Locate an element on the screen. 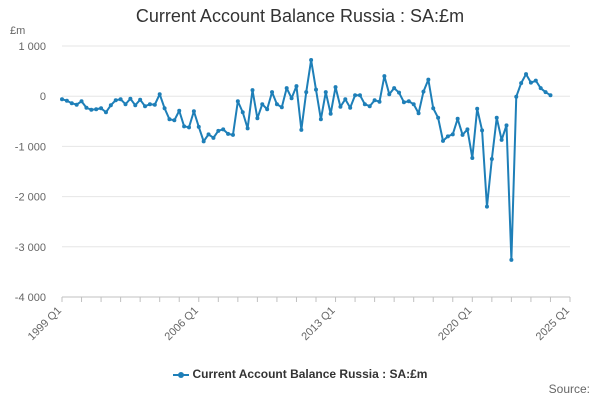  chart-title: Current Account Balance Russia : SA:£m is located at coordinates (300, 16).